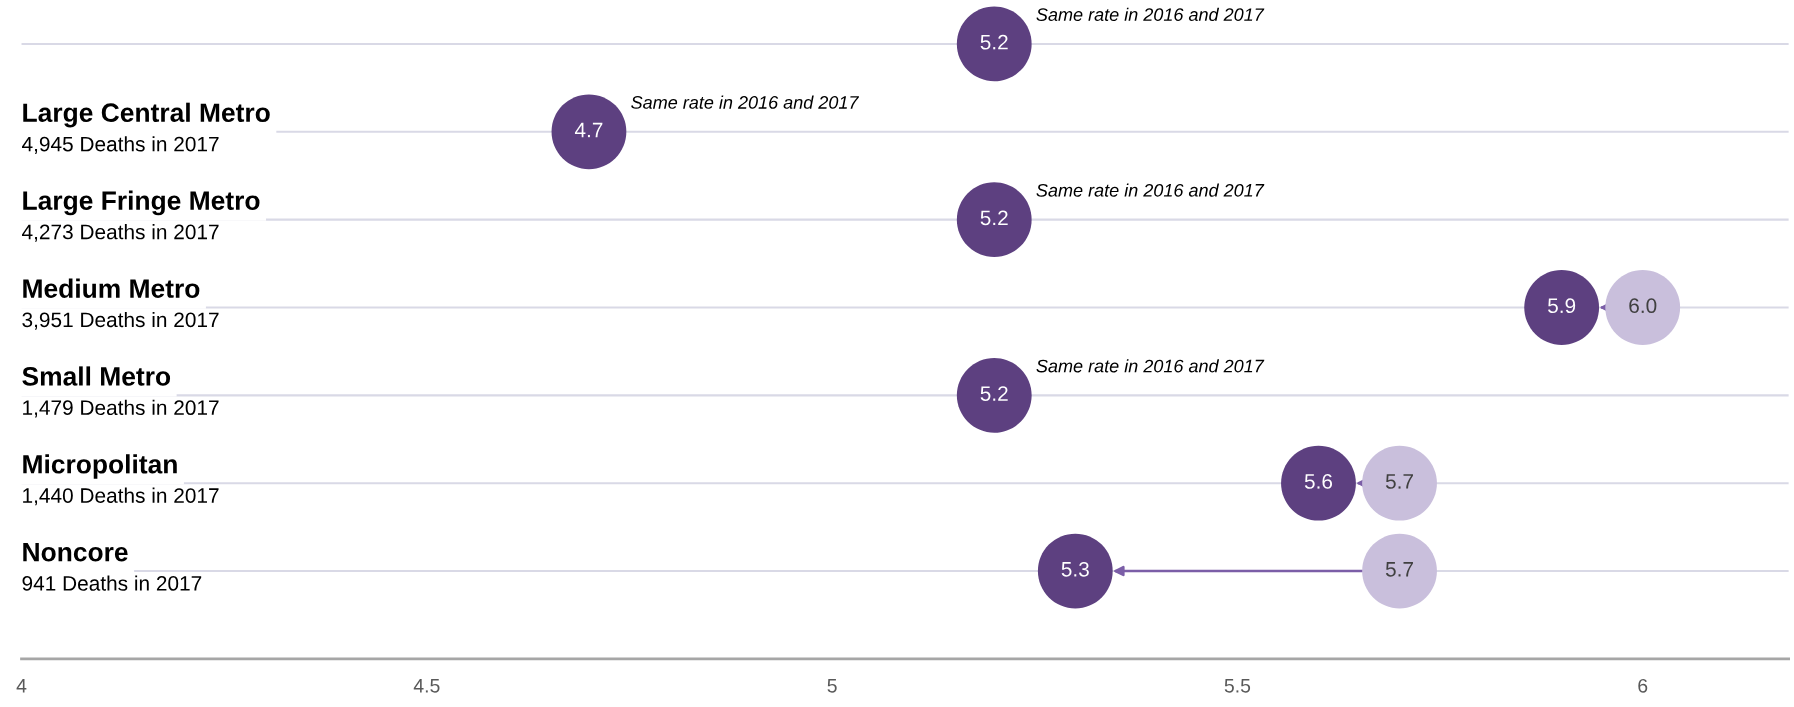 The image size is (1794, 707). I want to click on data-label: 5.9, so click(1562, 306).